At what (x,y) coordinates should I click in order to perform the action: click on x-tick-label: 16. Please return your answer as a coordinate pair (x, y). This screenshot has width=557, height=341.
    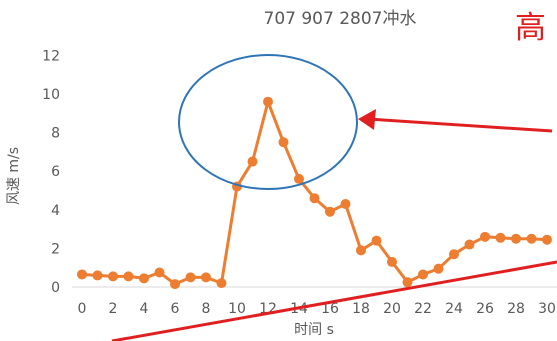
    Looking at the image, I should click on (330, 309).